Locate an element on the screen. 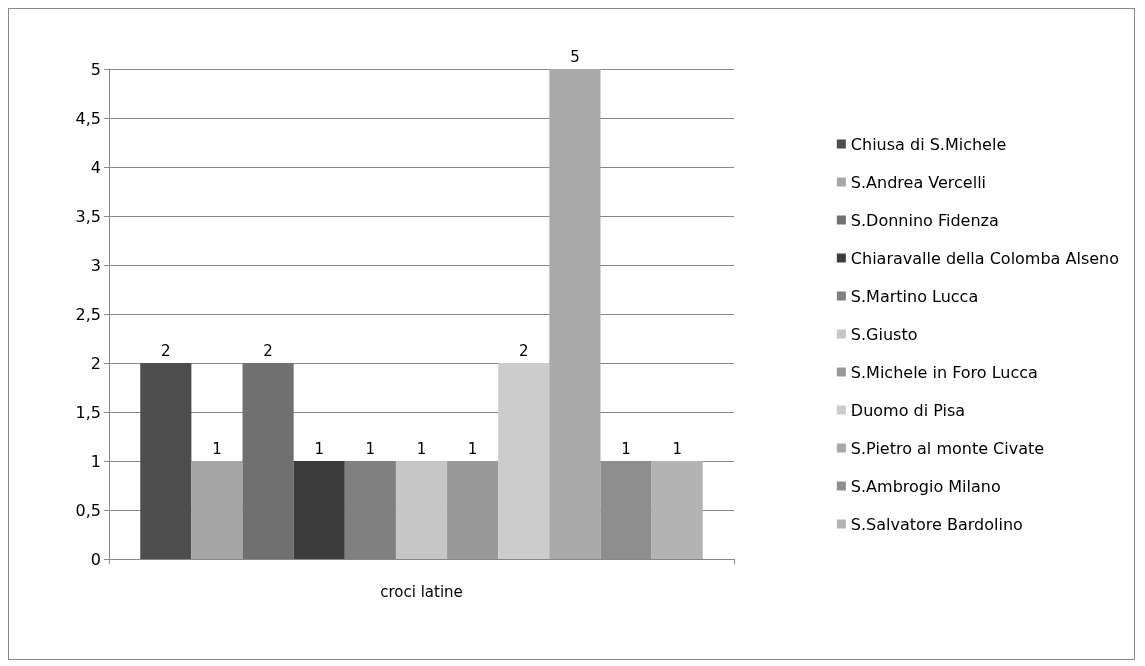  data-label: 5 is located at coordinates (575, 56).